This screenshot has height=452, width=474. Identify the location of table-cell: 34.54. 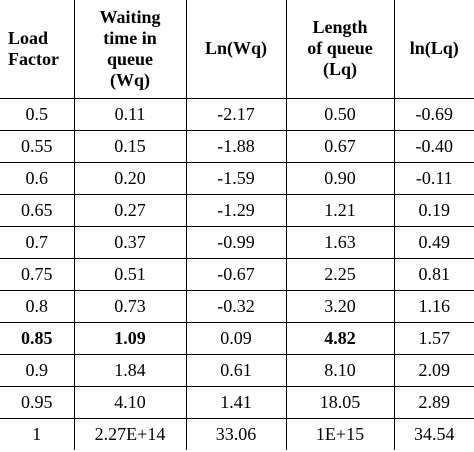
(433, 433).